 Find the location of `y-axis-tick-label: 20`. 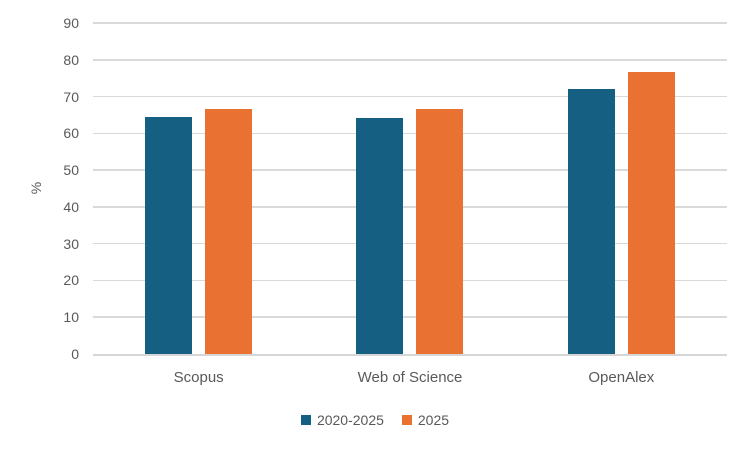

y-axis-tick-label: 20 is located at coordinates (71, 280).